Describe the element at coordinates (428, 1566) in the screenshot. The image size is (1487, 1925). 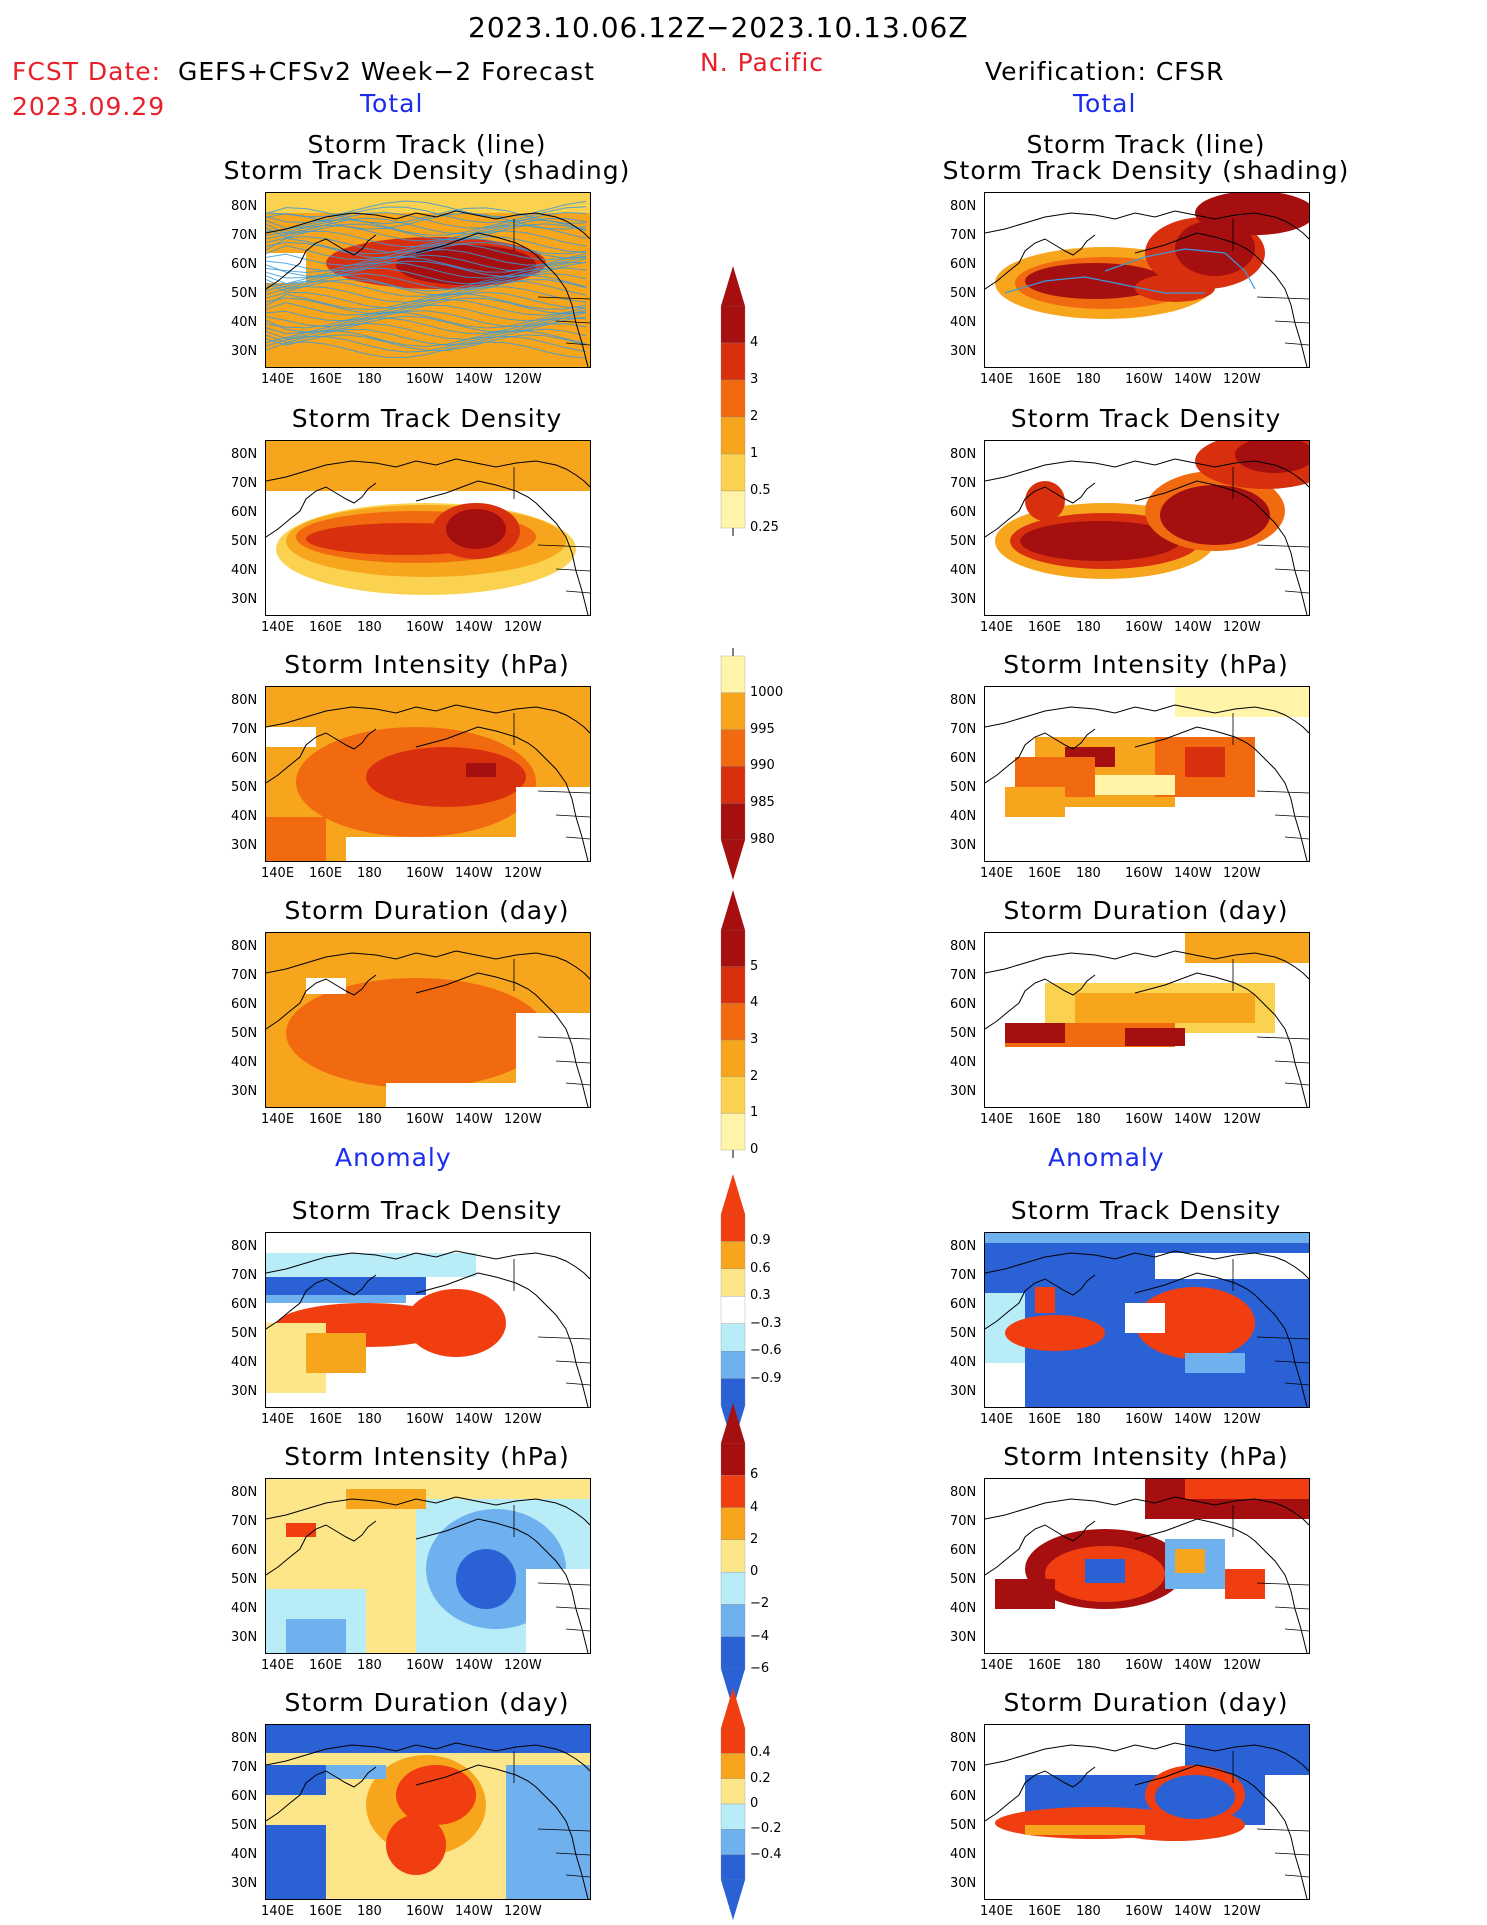
I see `map-panel-faIntensity` at that location.